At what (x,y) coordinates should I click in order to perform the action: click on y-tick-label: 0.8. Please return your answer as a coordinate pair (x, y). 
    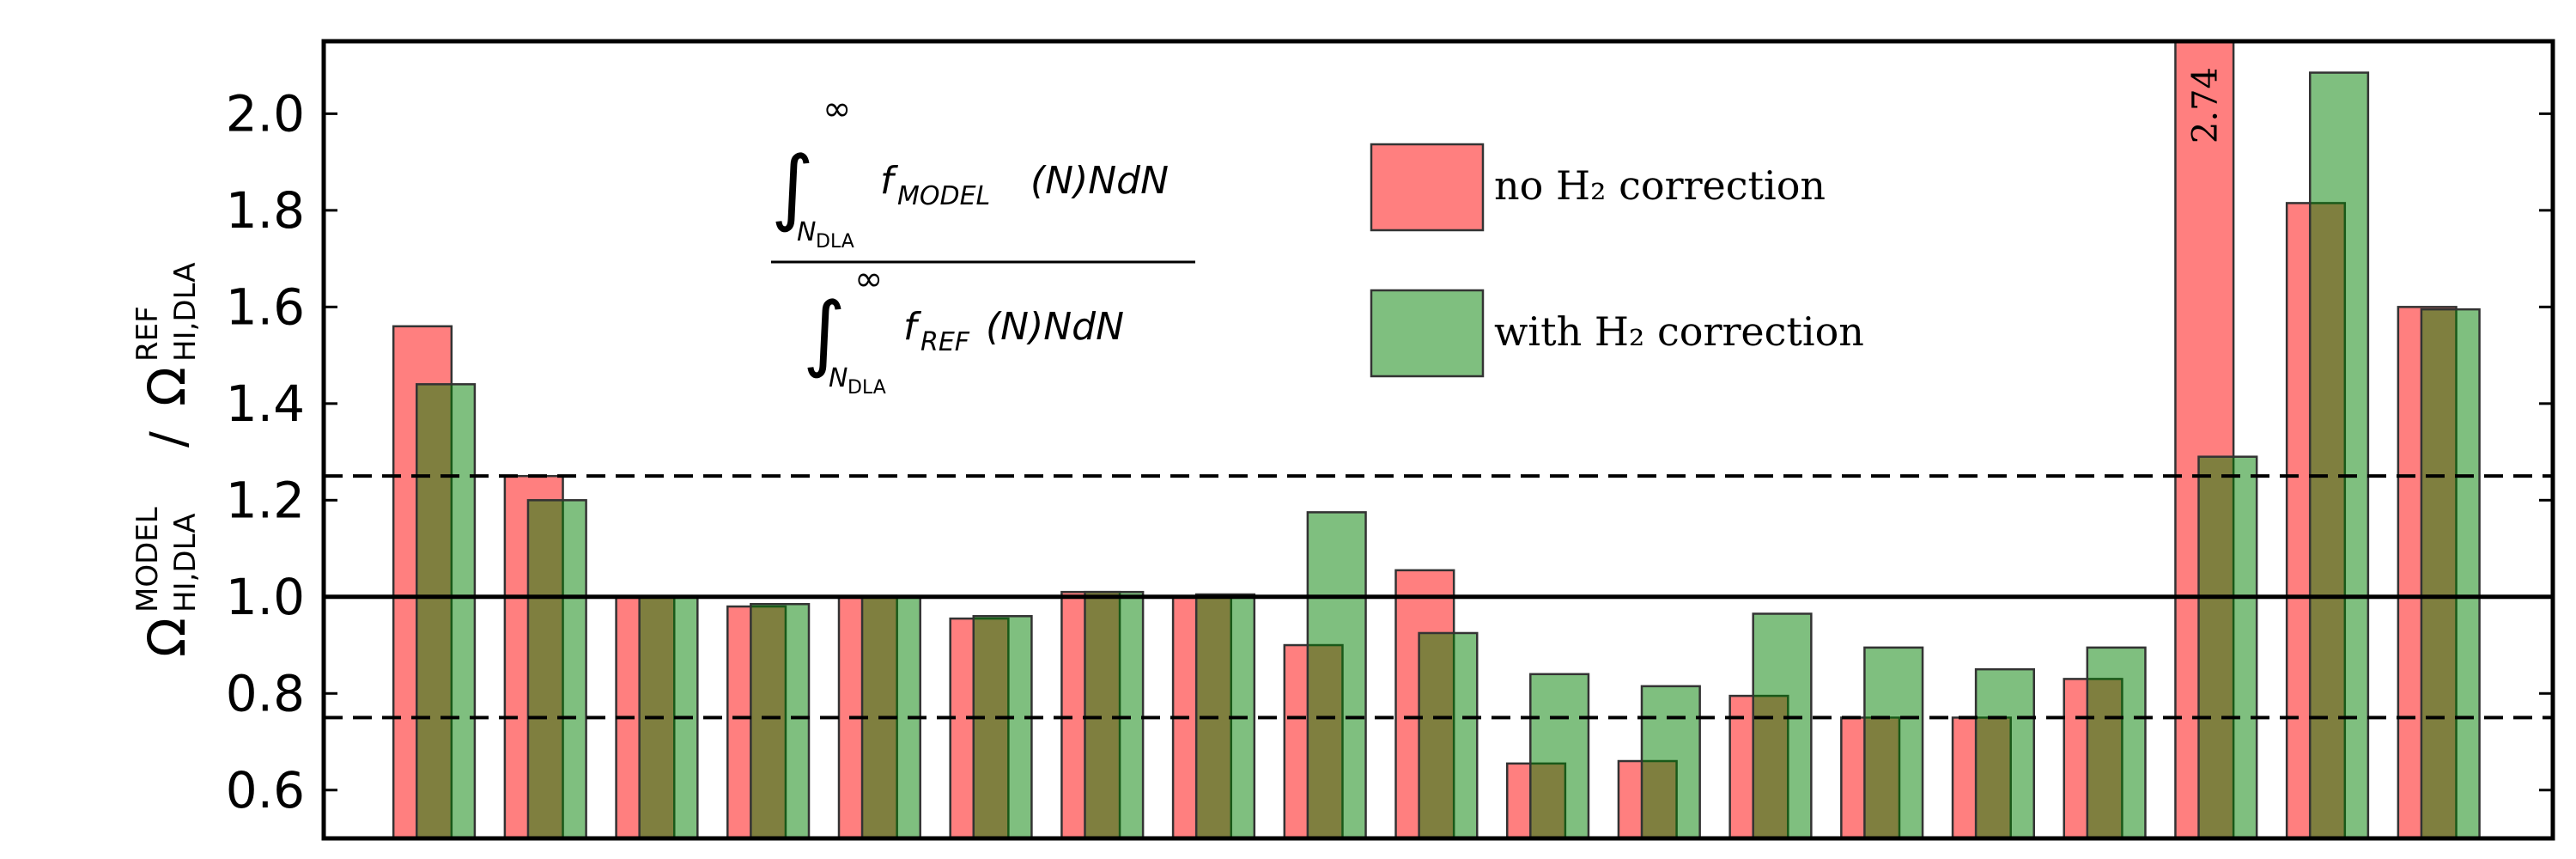
    Looking at the image, I should click on (265, 693).